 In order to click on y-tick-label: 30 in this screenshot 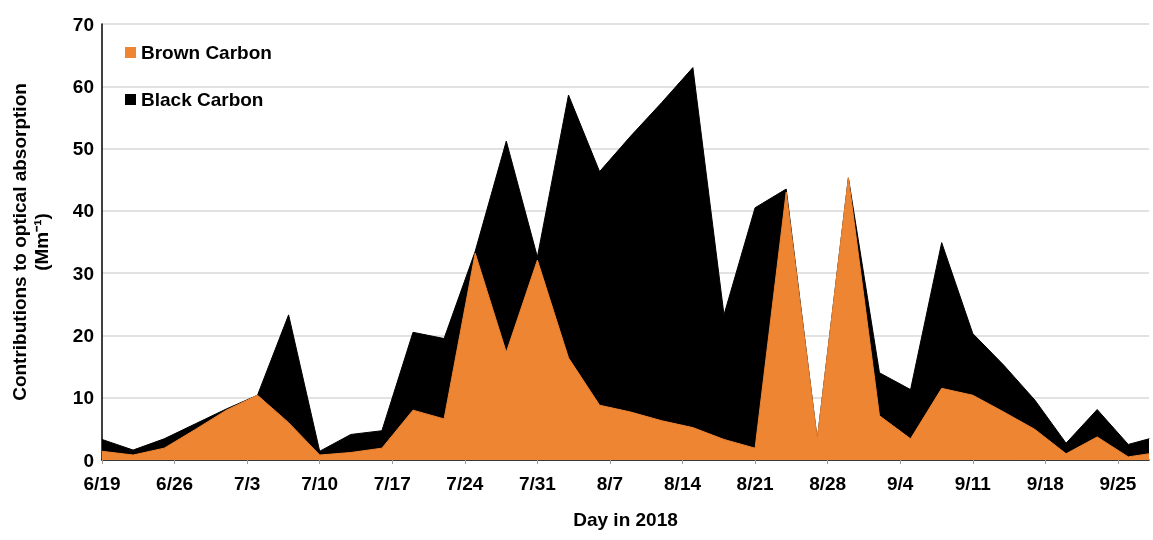, I will do `click(83, 273)`.